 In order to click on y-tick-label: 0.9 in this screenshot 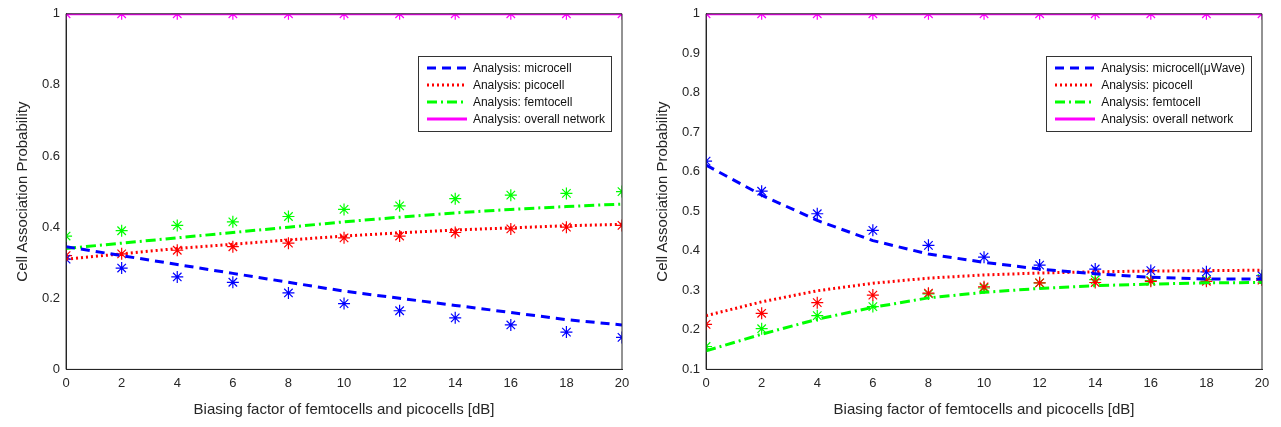, I will do `click(691, 52)`.